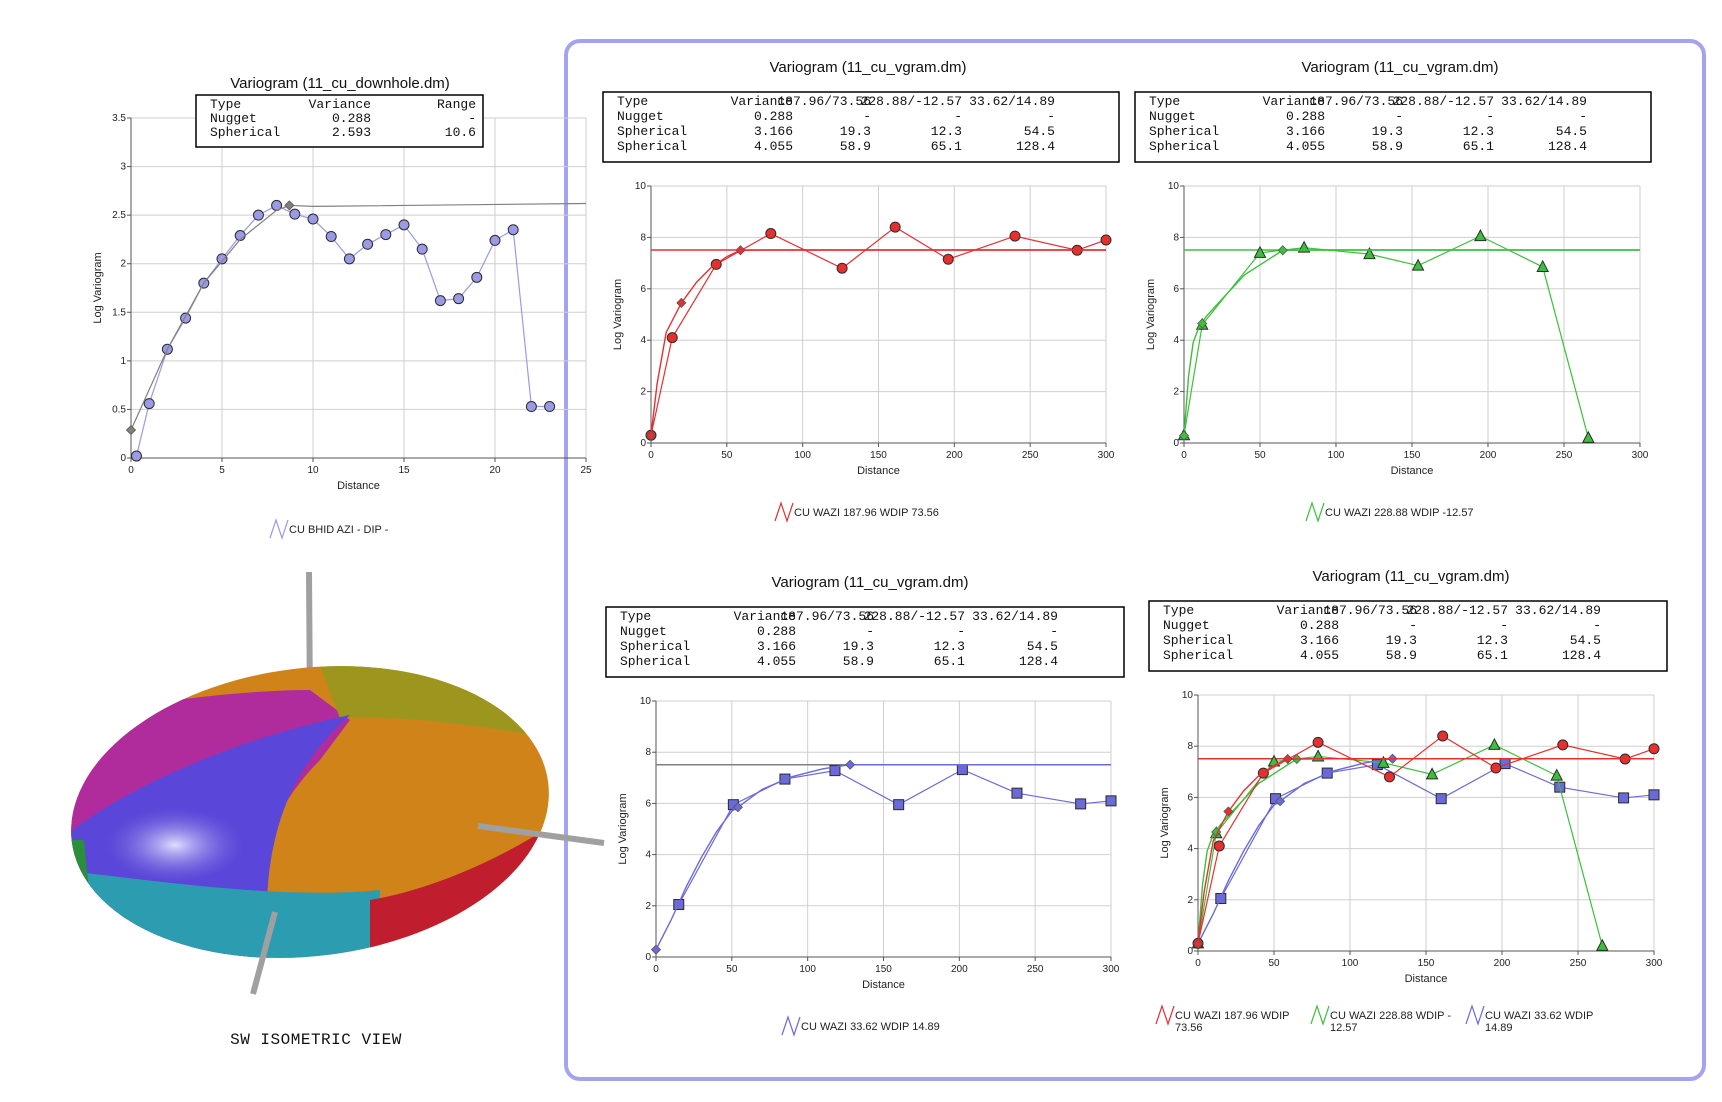  What do you see at coordinates (652, 146) in the screenshot?
I see `table-cell: Spherical` at bounding box center [652, 146].